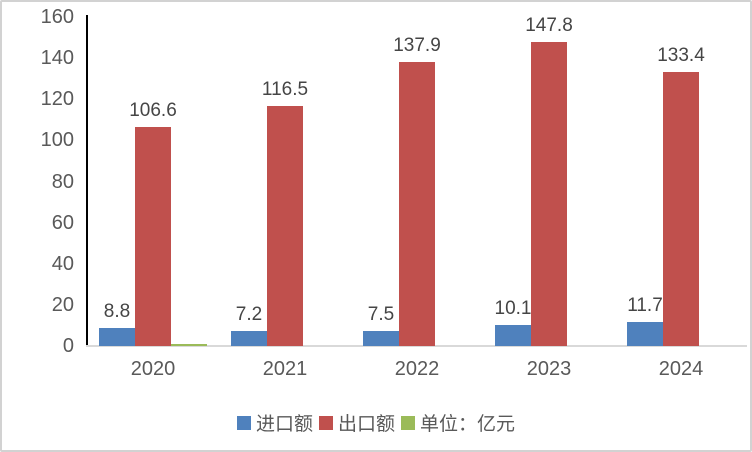 Image resolution: width=752 pixels, height=452 pixels. Describe the element at coordinates (513, 335) in the screenshot. I see `bar-imports-2023` at that location.